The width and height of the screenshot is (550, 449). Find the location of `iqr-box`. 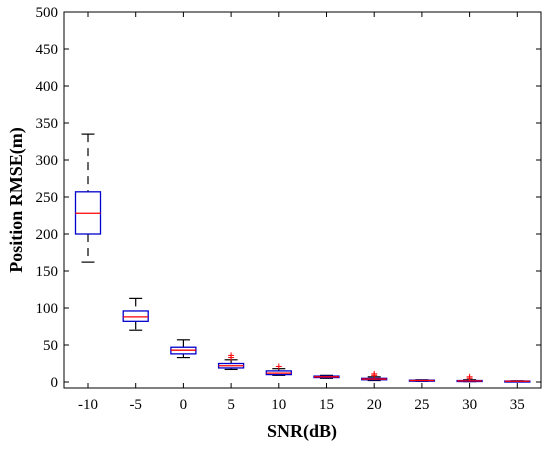

iqr-box is located at coordinates (135, 316).